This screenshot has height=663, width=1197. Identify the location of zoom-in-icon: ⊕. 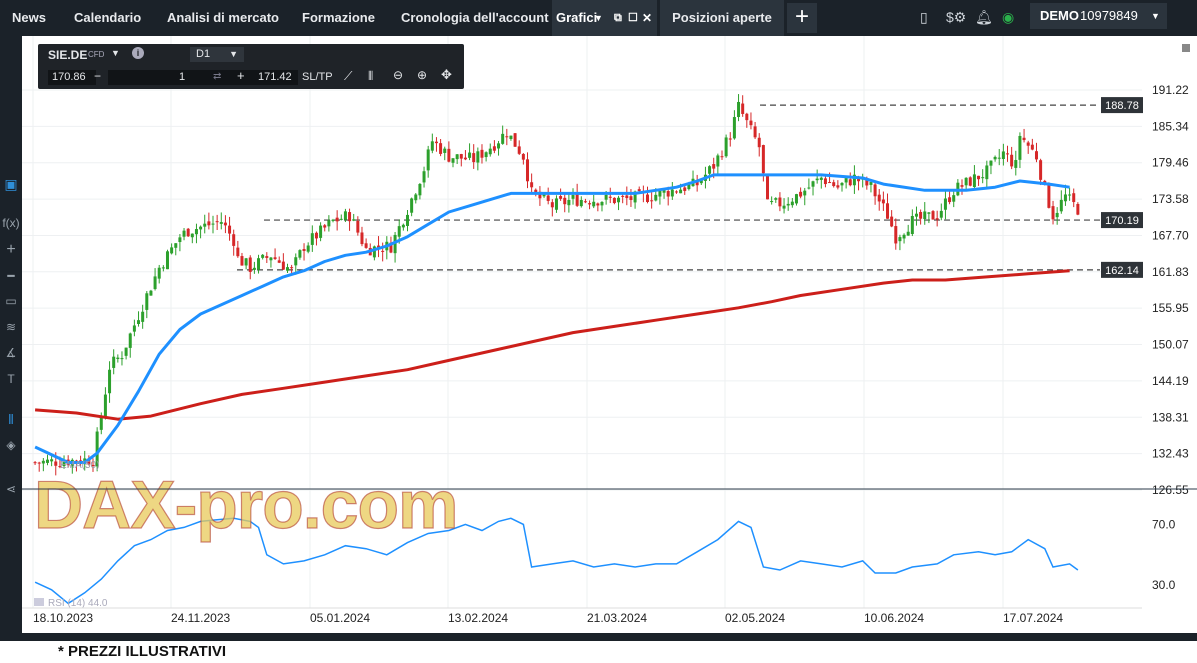
(422, 75).